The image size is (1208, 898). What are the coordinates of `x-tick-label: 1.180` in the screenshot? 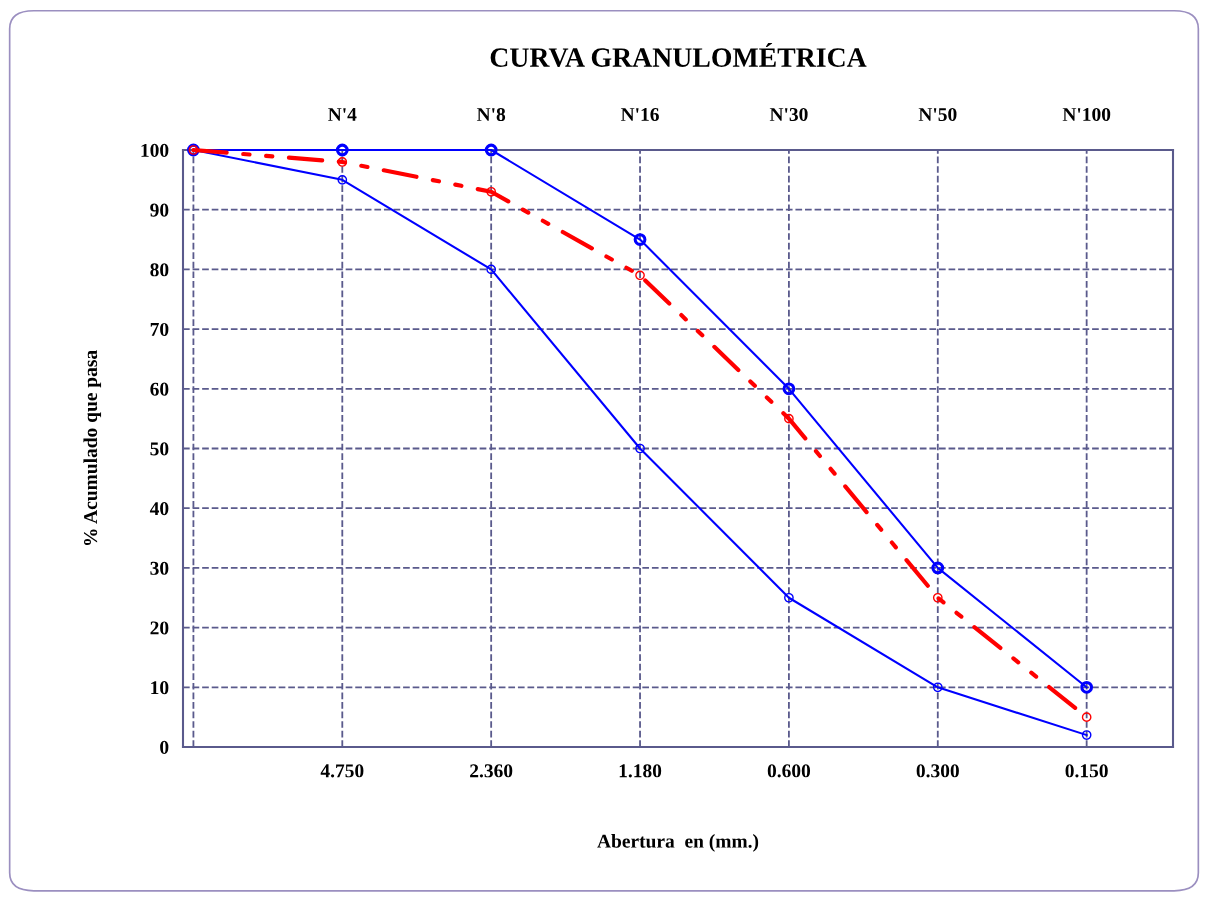 It's located at (640, 771).